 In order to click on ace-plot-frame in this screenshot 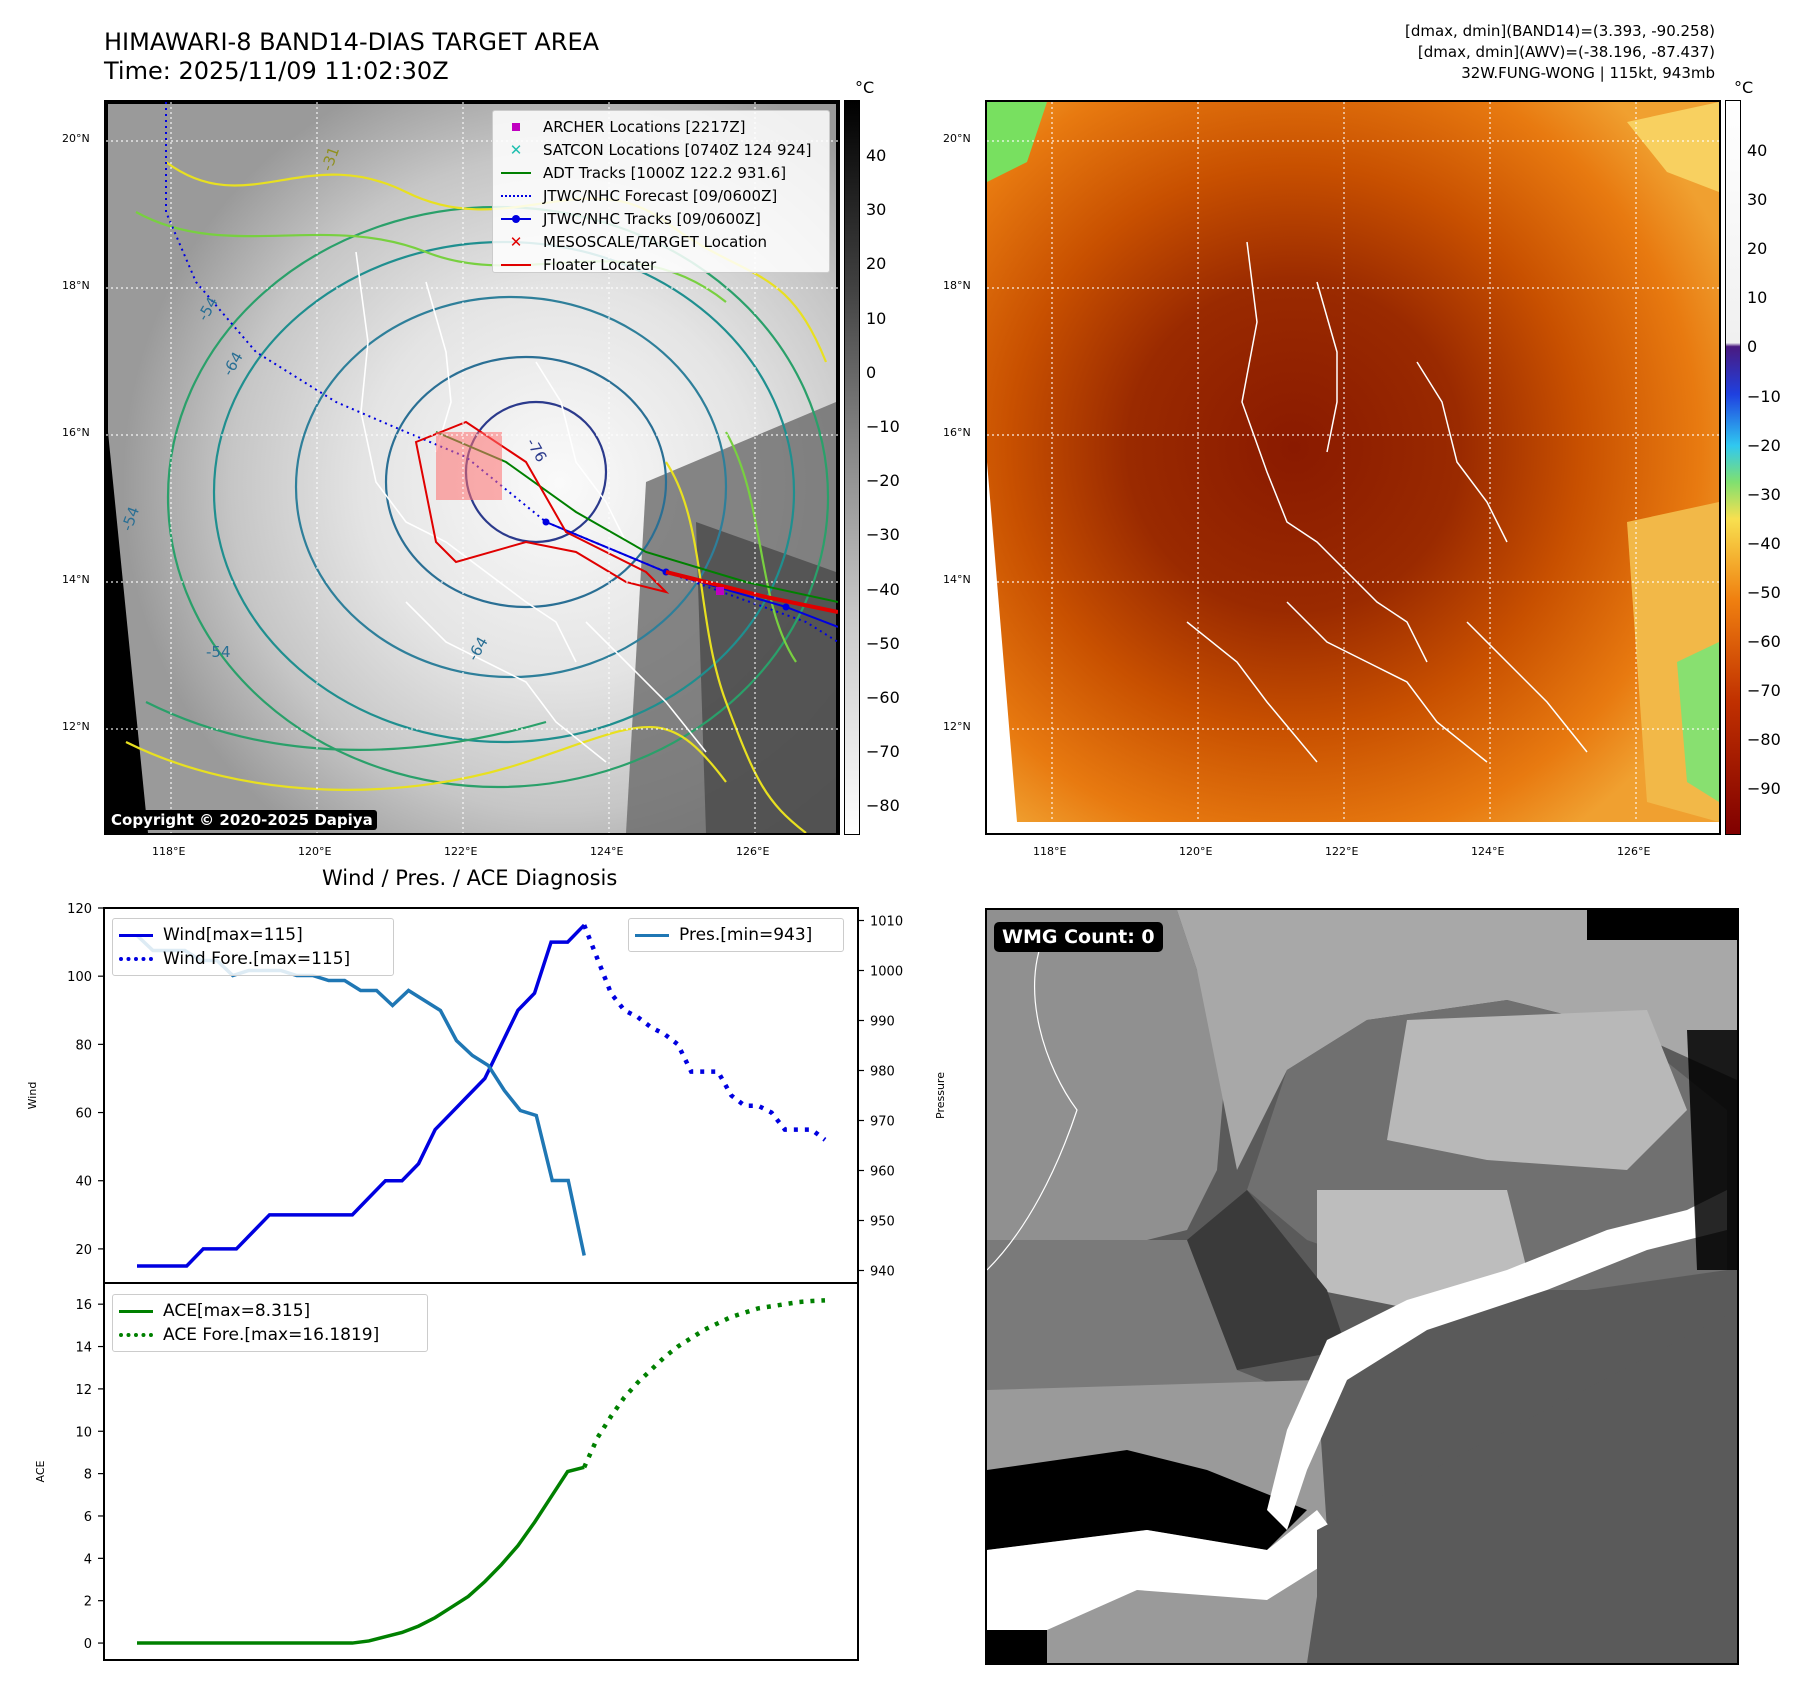, I will do `click(481, 1471)`.